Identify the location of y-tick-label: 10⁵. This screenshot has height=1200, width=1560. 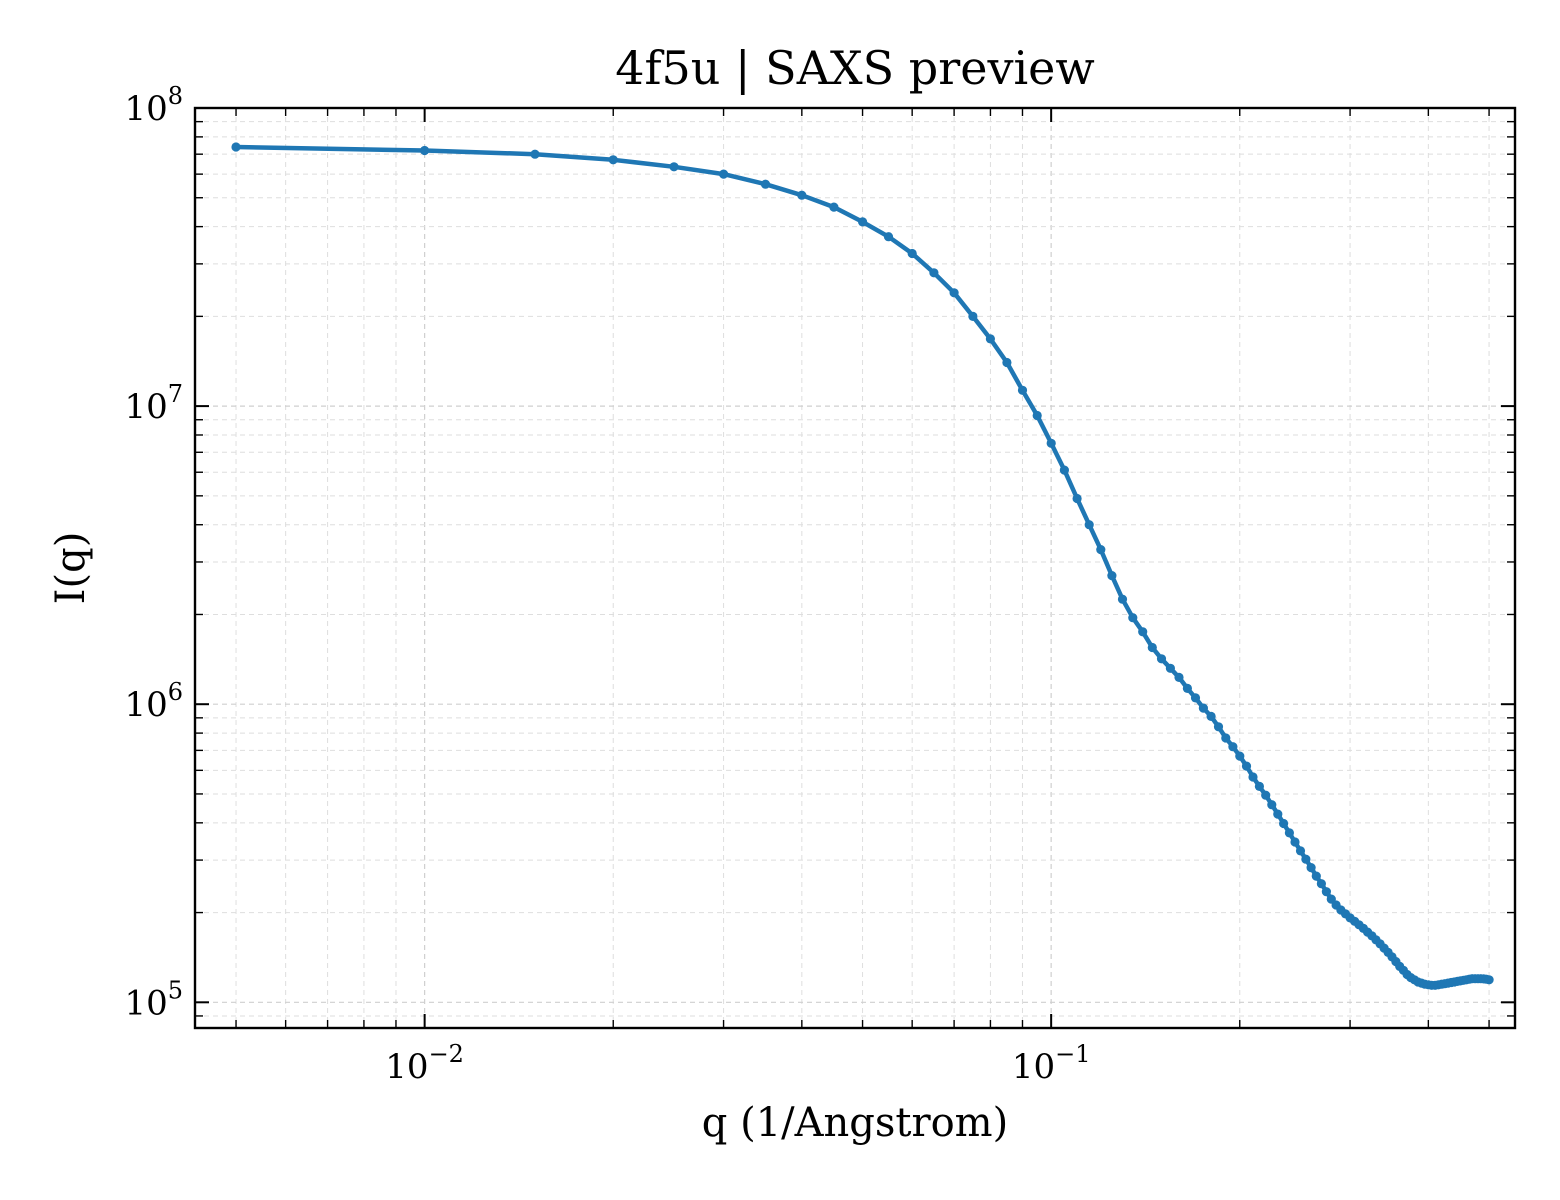
(153, 999).